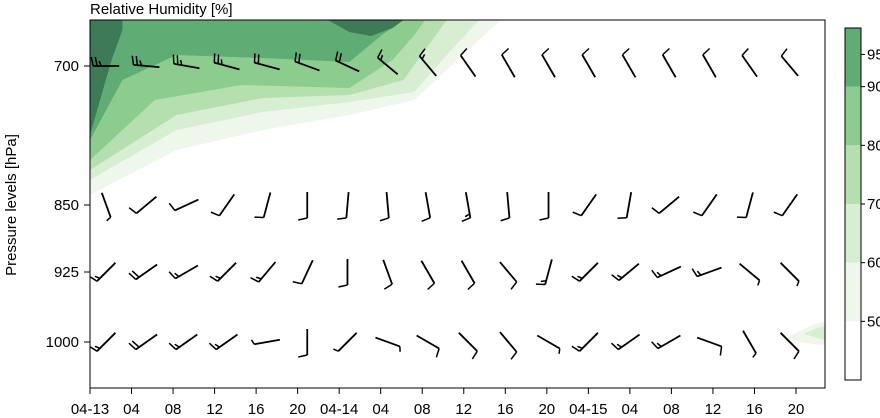 This screenshot has width=880, height=418. I want to click on colorbar-tick-label: 90, so click(873, 87).